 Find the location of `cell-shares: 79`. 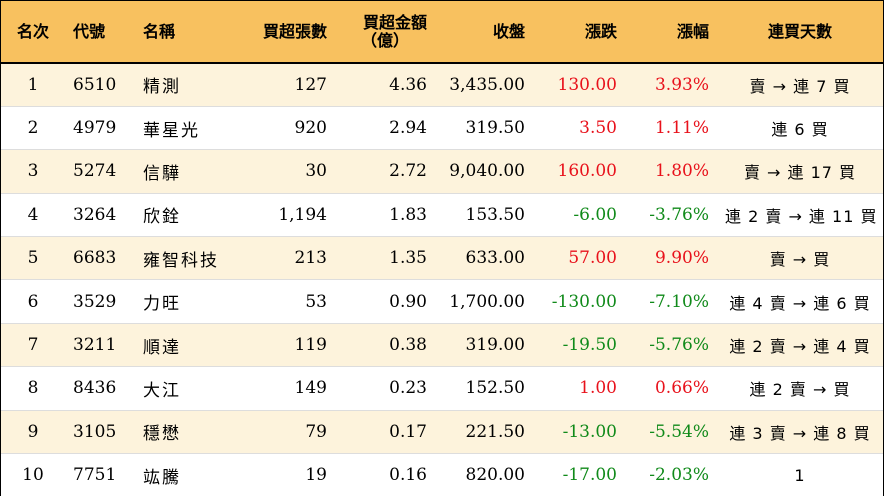

cell-shares: 79 is located at coordinates (285, 432).